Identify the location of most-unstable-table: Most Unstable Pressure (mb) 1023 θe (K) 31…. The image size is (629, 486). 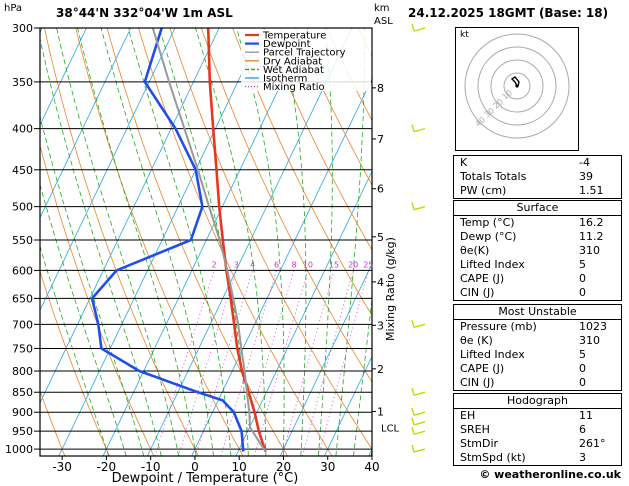
(537, 347).